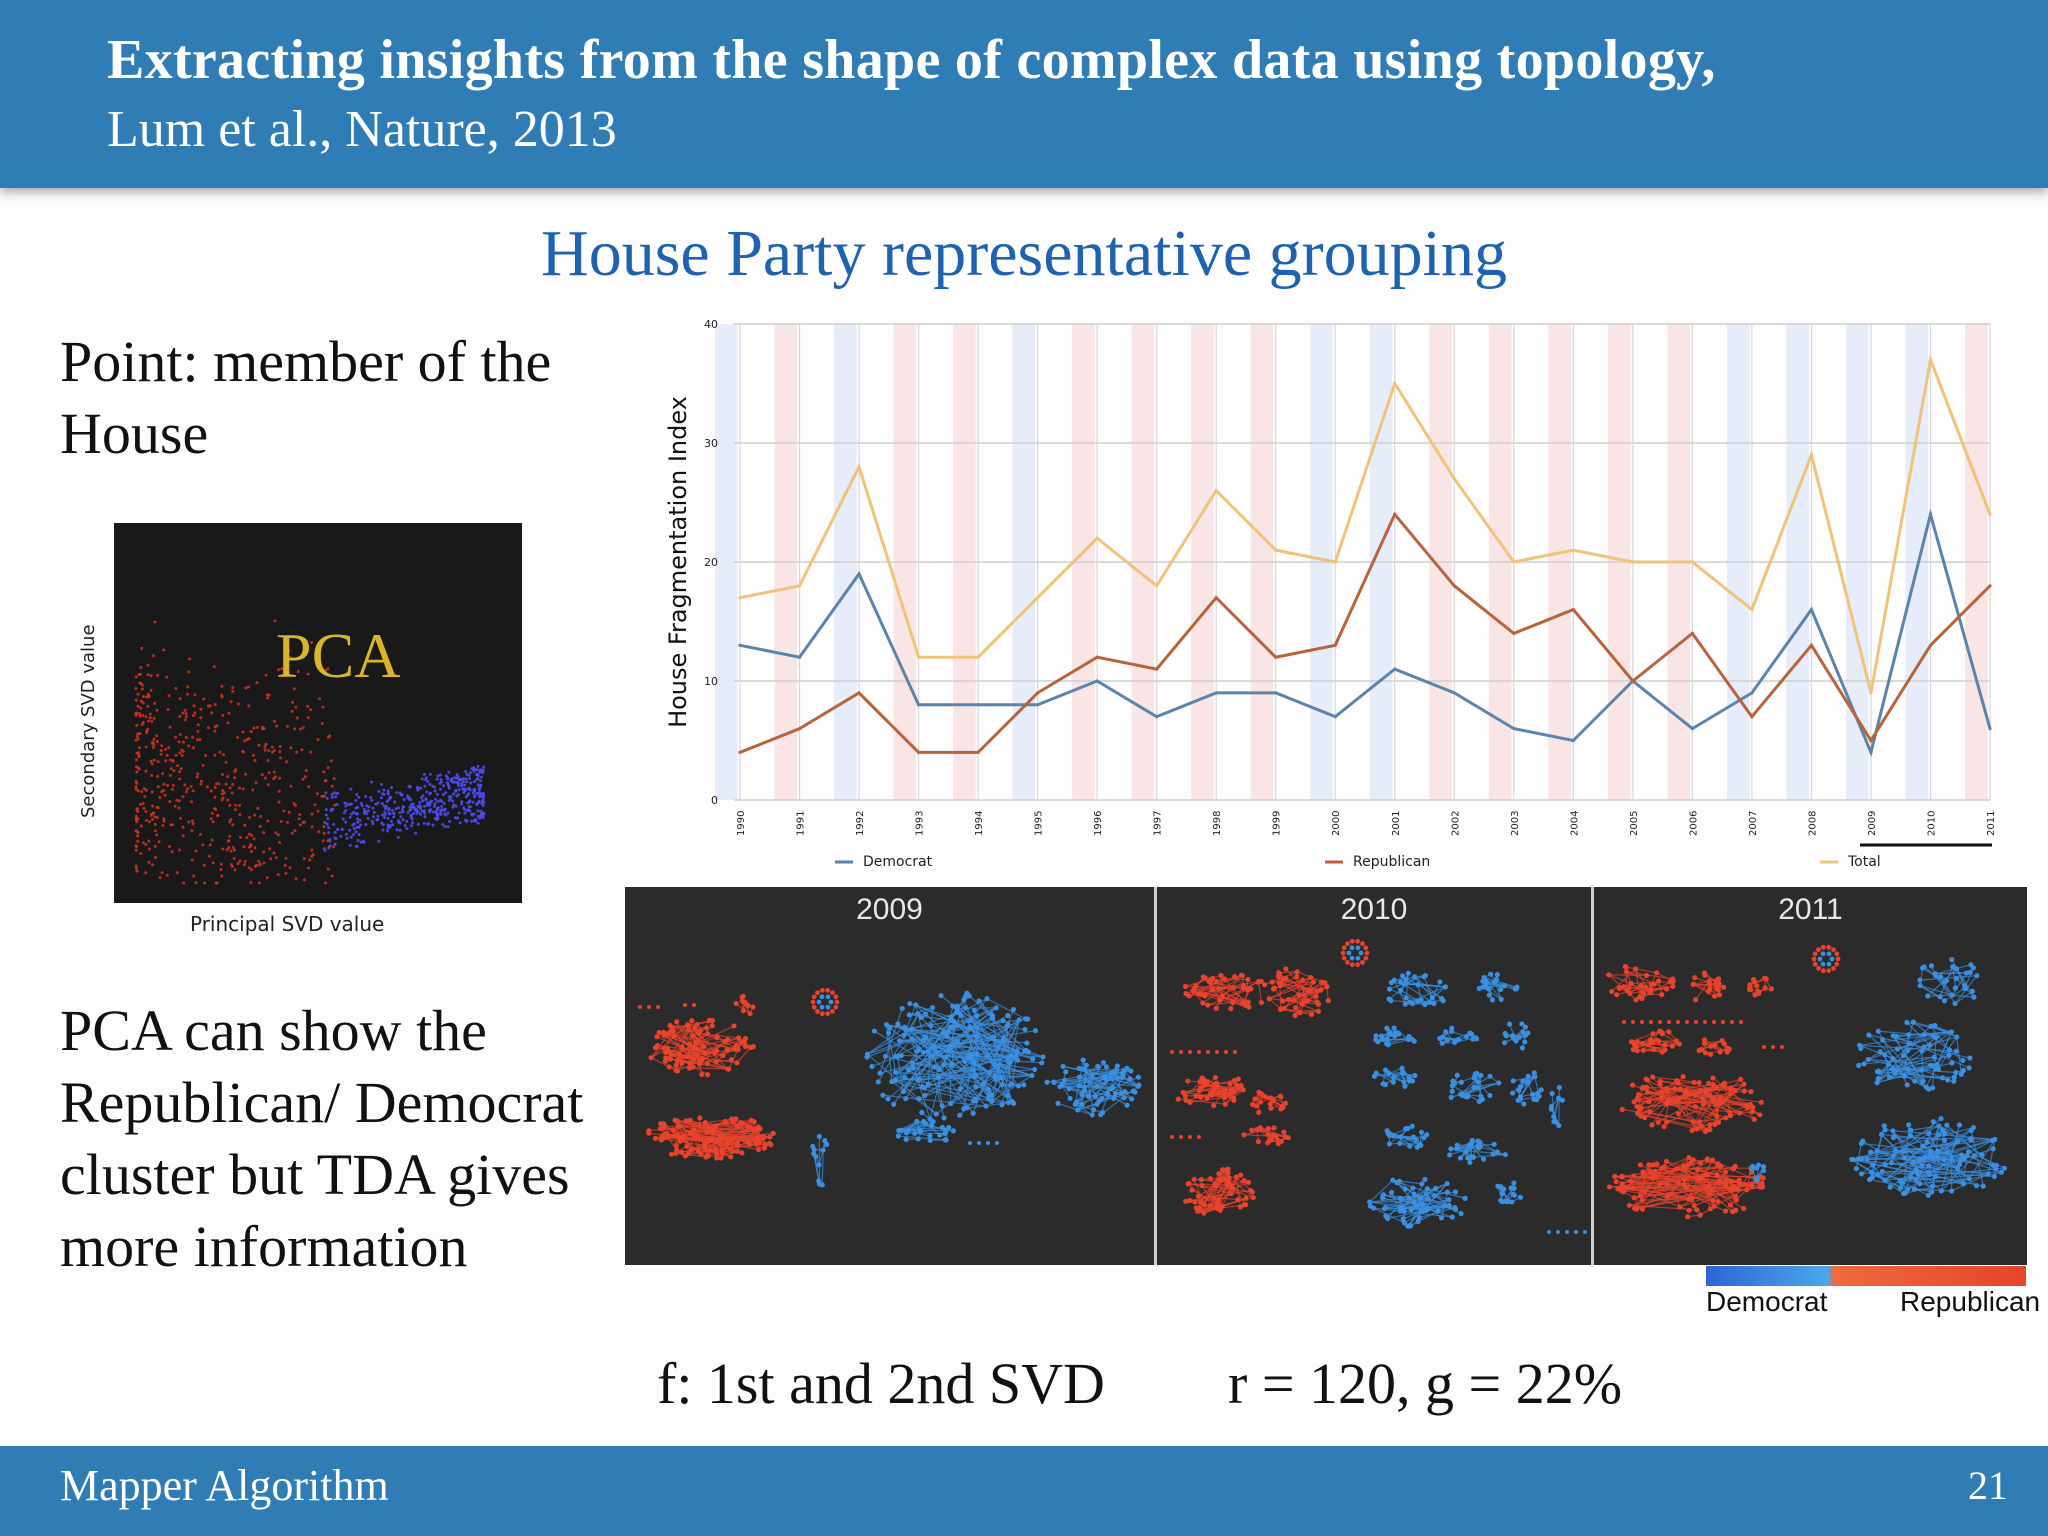 The height and width of the screenshot is (1536, 2048). Describe the element at coordinates (1374, 909) in the screenshot. I see `mapper-panel-title: 2010` at that location.